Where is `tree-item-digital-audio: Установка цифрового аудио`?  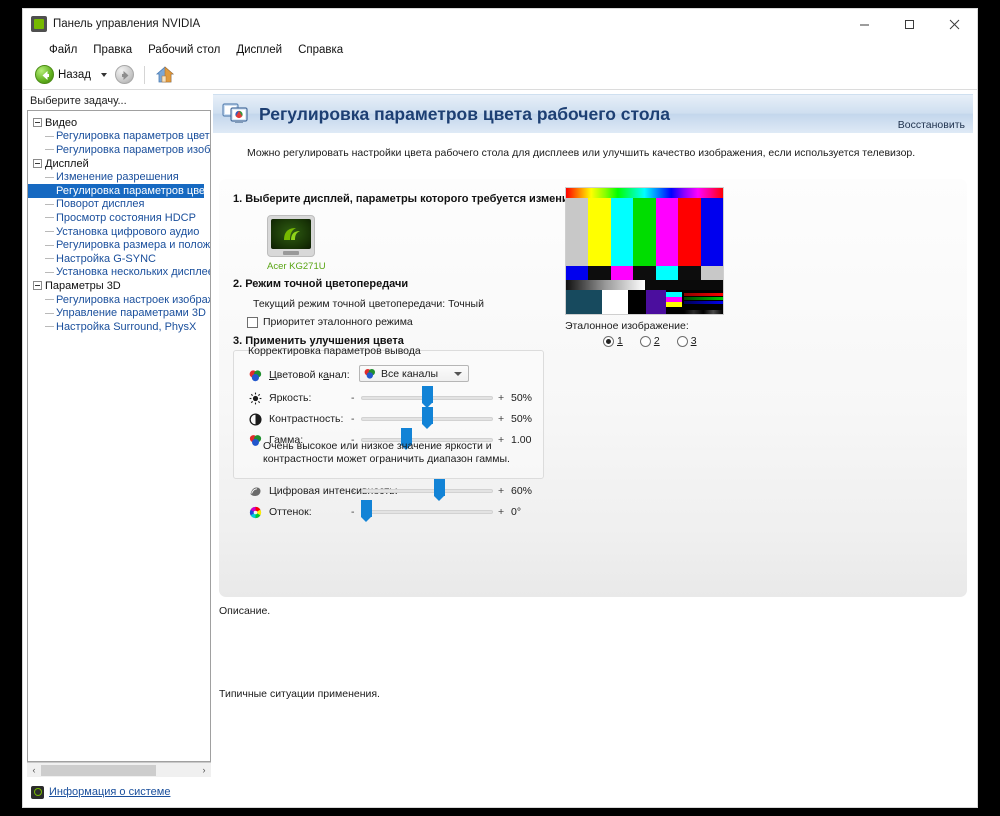 tree-item-digital-audio: Установка цифрового аудио is located at coordinates (119, 232).